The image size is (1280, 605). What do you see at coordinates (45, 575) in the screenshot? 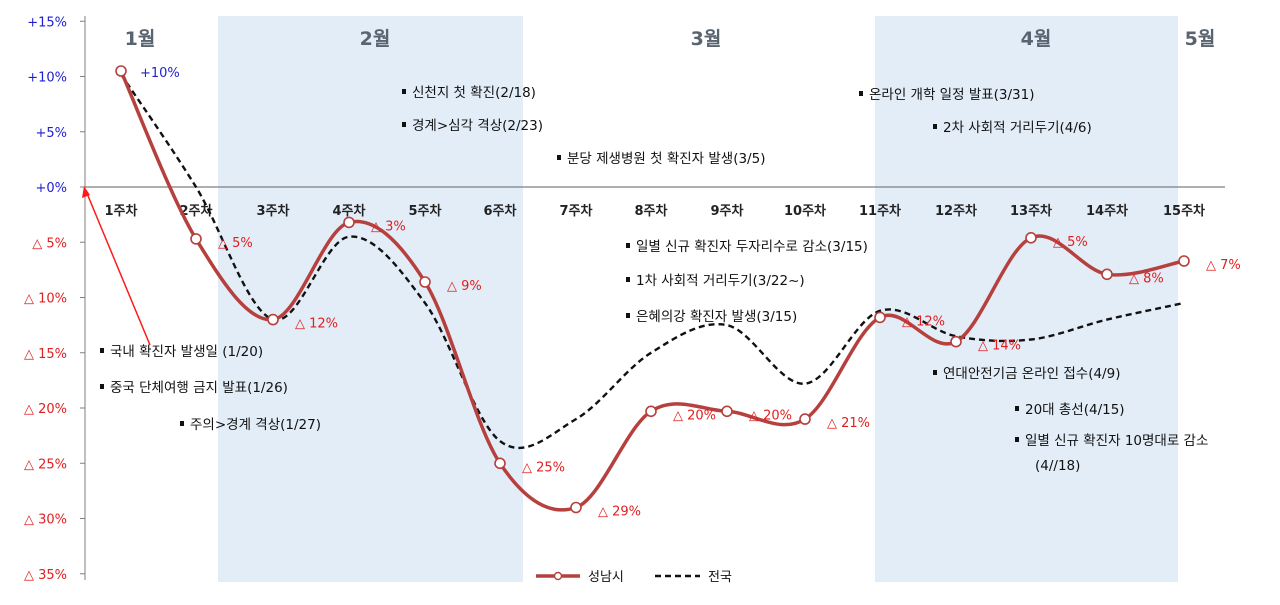
I see `y-tick-label: △ 35%` at bounding box center [45, 575].